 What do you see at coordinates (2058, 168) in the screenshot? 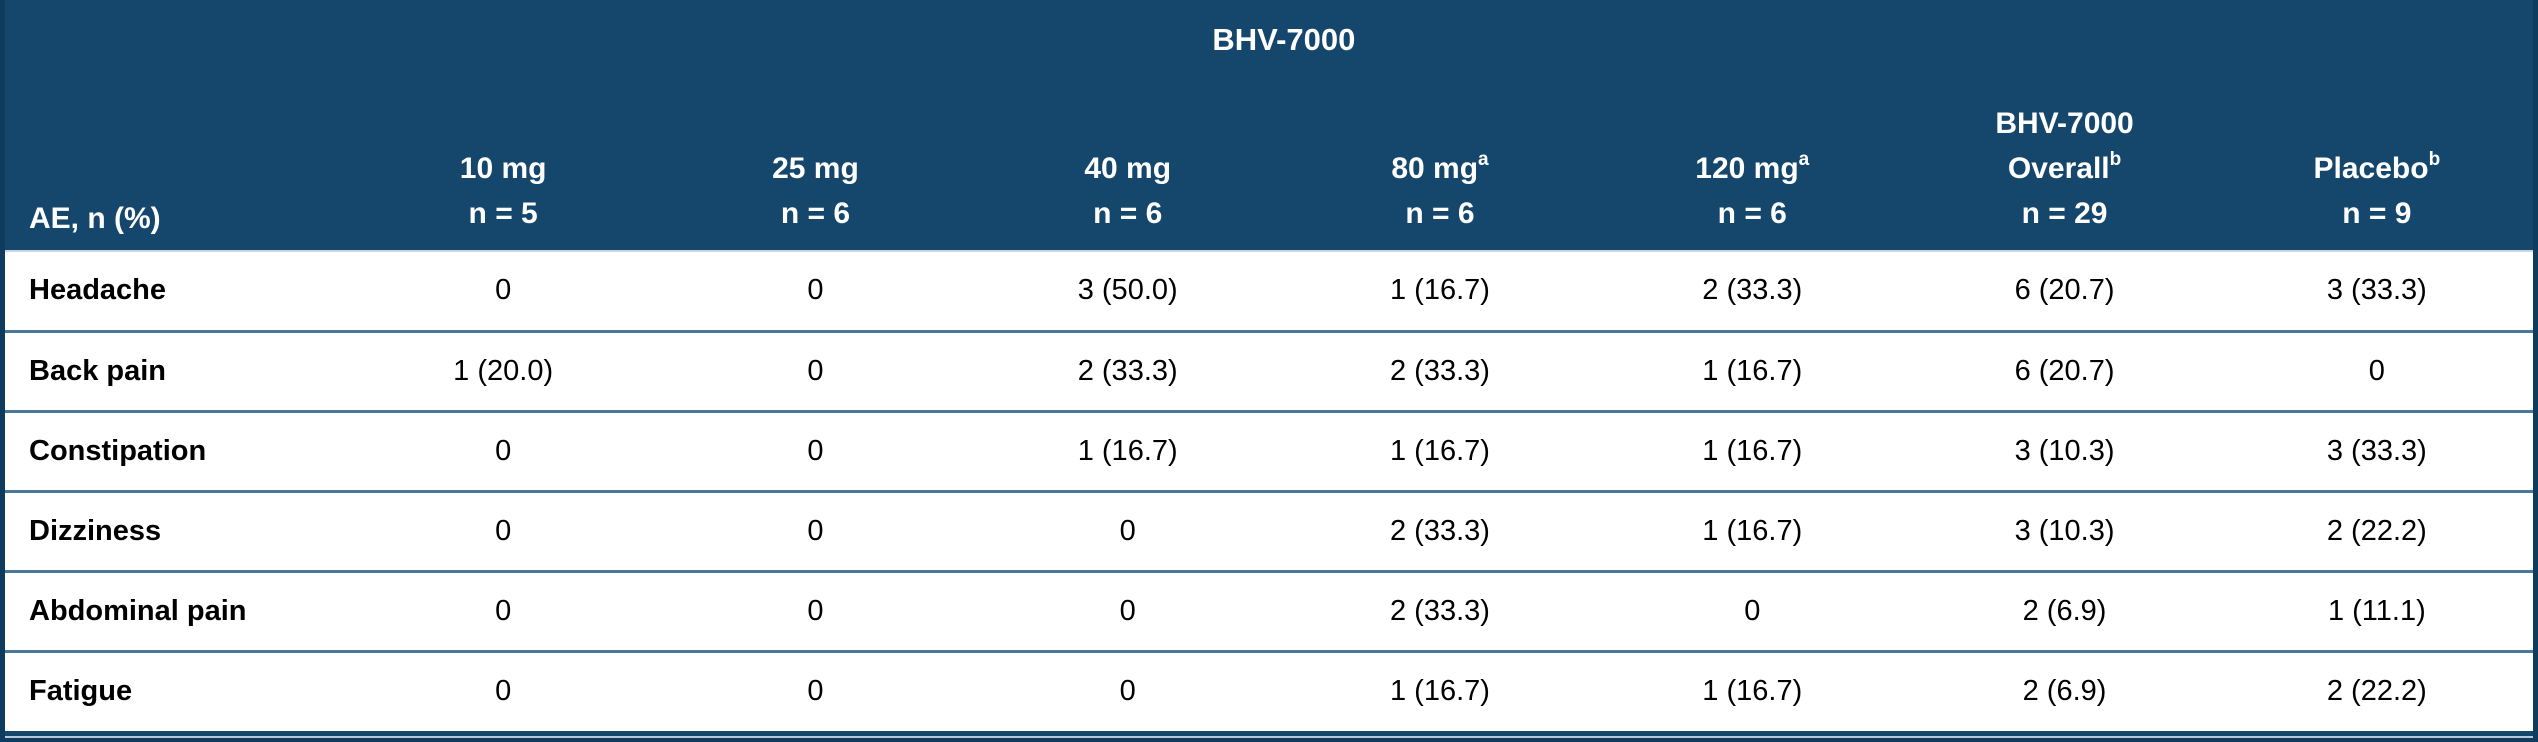
I see `column-dose-label: Overall` at bounding box center [2058, 168].